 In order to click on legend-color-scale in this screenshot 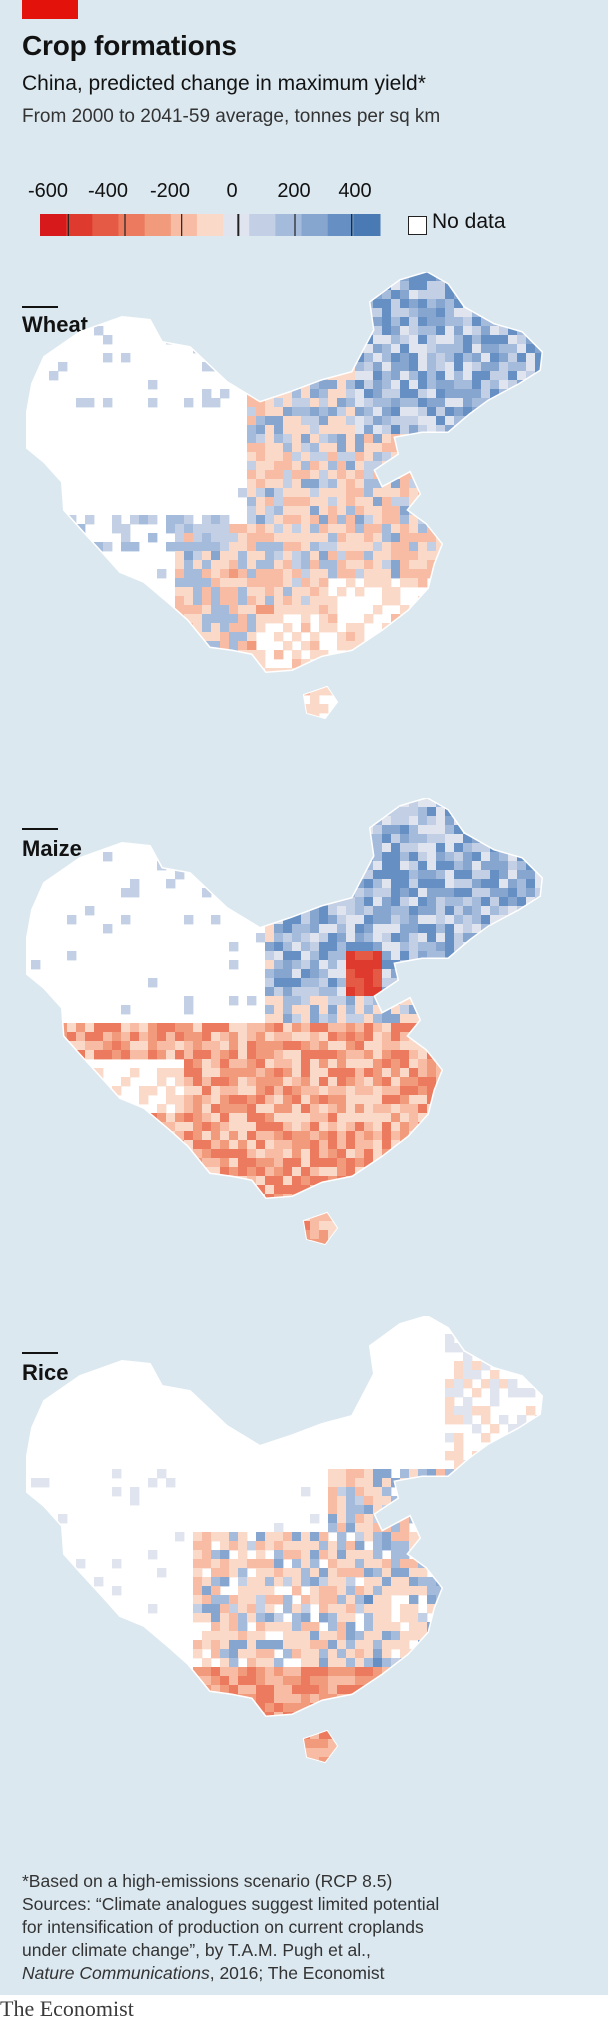, I will do `click(210, 225)`.